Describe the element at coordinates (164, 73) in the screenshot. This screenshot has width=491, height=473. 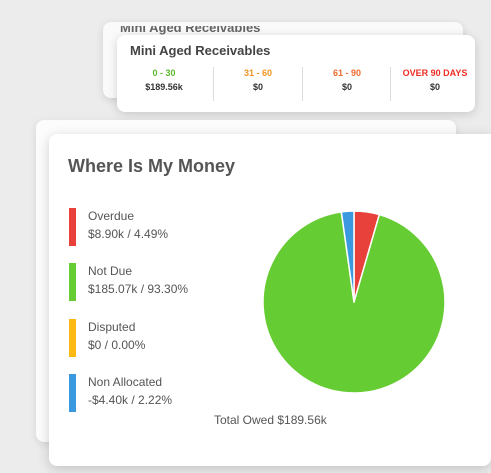
I see `bucket-label: 0 - 30` at that location.